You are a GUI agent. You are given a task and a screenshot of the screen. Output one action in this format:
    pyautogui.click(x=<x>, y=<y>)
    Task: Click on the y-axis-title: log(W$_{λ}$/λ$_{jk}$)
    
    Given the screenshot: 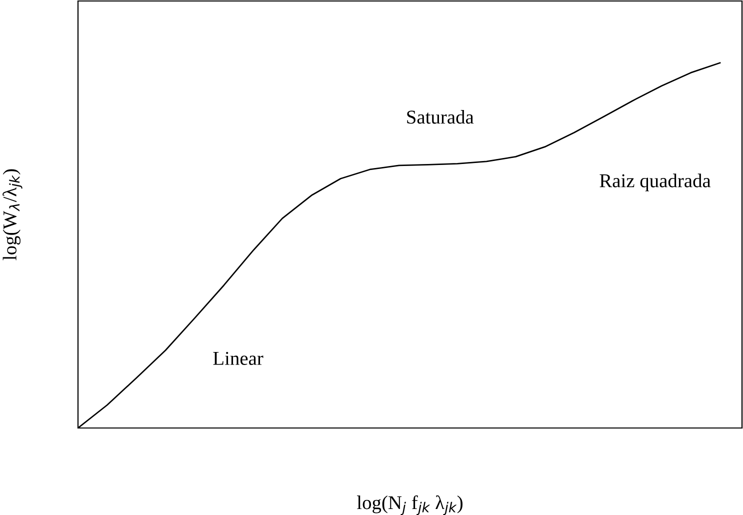 What is the action you would take?
    pyautogui.click(x=12, y=214)
    